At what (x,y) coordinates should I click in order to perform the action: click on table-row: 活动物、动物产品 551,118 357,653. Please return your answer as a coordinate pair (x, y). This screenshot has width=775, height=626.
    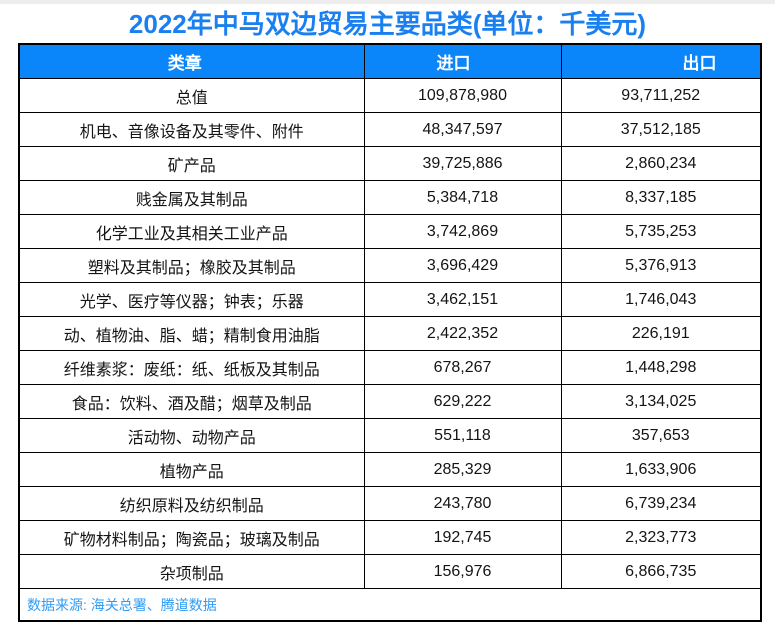
    Looking at the image, I should click on (390, 435).